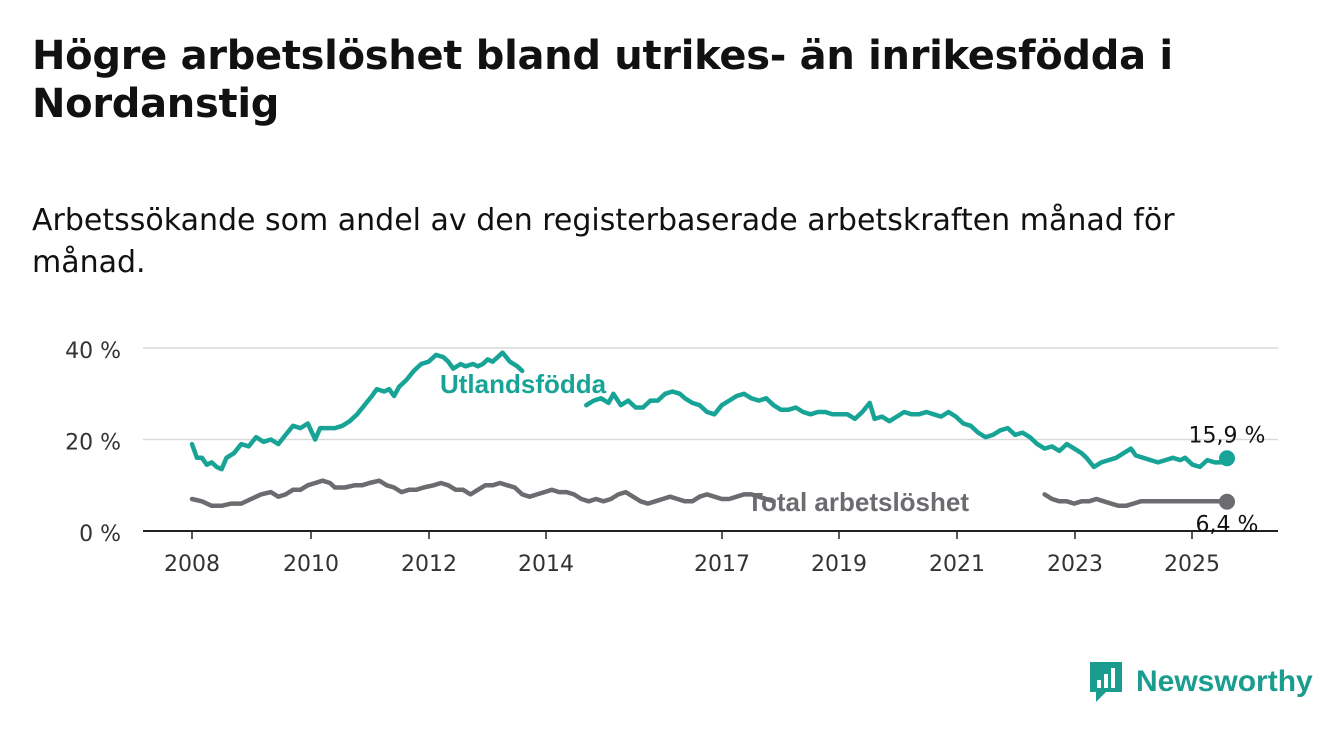 The height and width of the screenshot is (734, 1340). What do you see at coordinates (1106, 682) in the screenshot?
I see `newsworthy-logo-icon` at bounding box center [1106, 682].